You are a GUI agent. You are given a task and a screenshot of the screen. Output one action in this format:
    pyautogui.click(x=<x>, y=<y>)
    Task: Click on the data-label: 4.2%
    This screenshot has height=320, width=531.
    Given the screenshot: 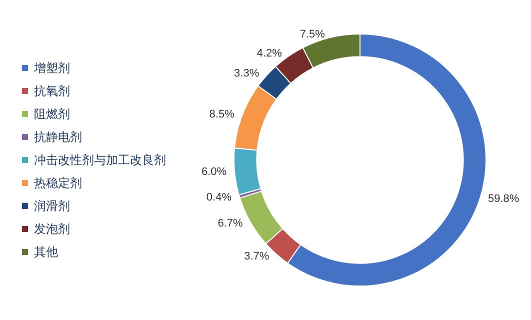 What is the action you would take?
    pyautogui.click(x=269, y=54)
    